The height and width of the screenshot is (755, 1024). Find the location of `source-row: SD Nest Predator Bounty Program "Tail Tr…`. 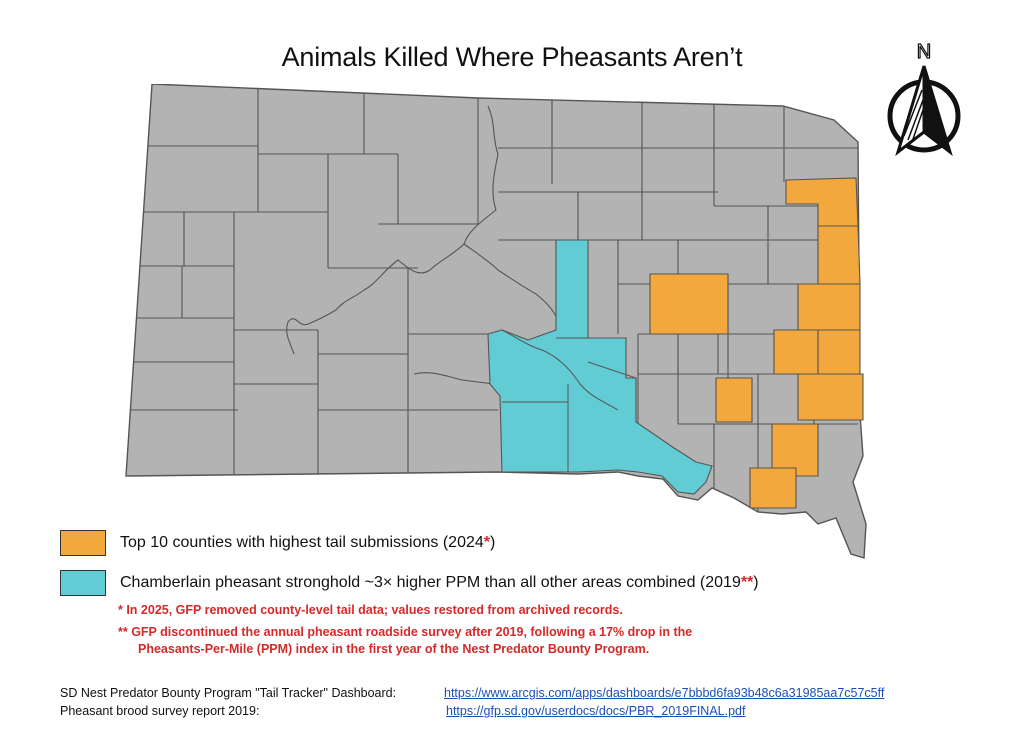

source-row: SD Nest Predator Bounty Program "Tail Tr… is located at coordinates (472, 693).